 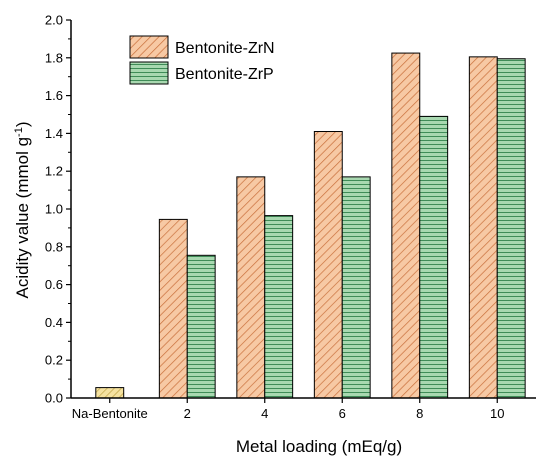 What do you see at coordinates (149, 73) in the screenshot?
I see `legend-swatch-zrp` at bounding box center [149, 73].